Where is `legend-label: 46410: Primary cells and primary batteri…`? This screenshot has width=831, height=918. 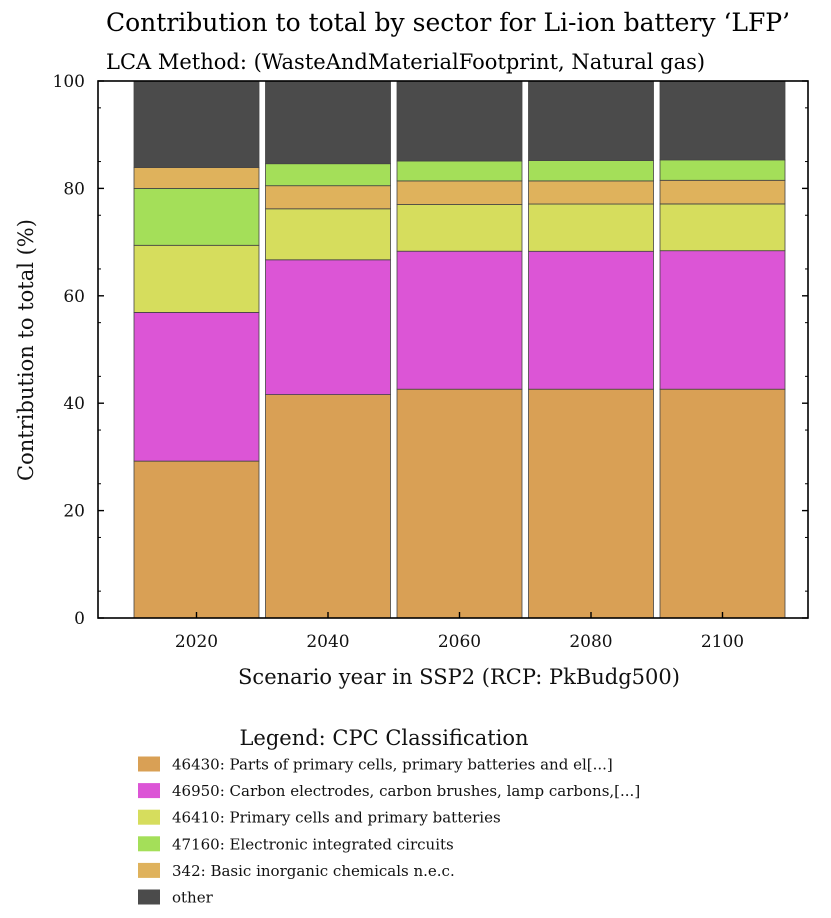
legend-label: 46410: Primary cells and primary batteri… is located at coordinates (336, 818).